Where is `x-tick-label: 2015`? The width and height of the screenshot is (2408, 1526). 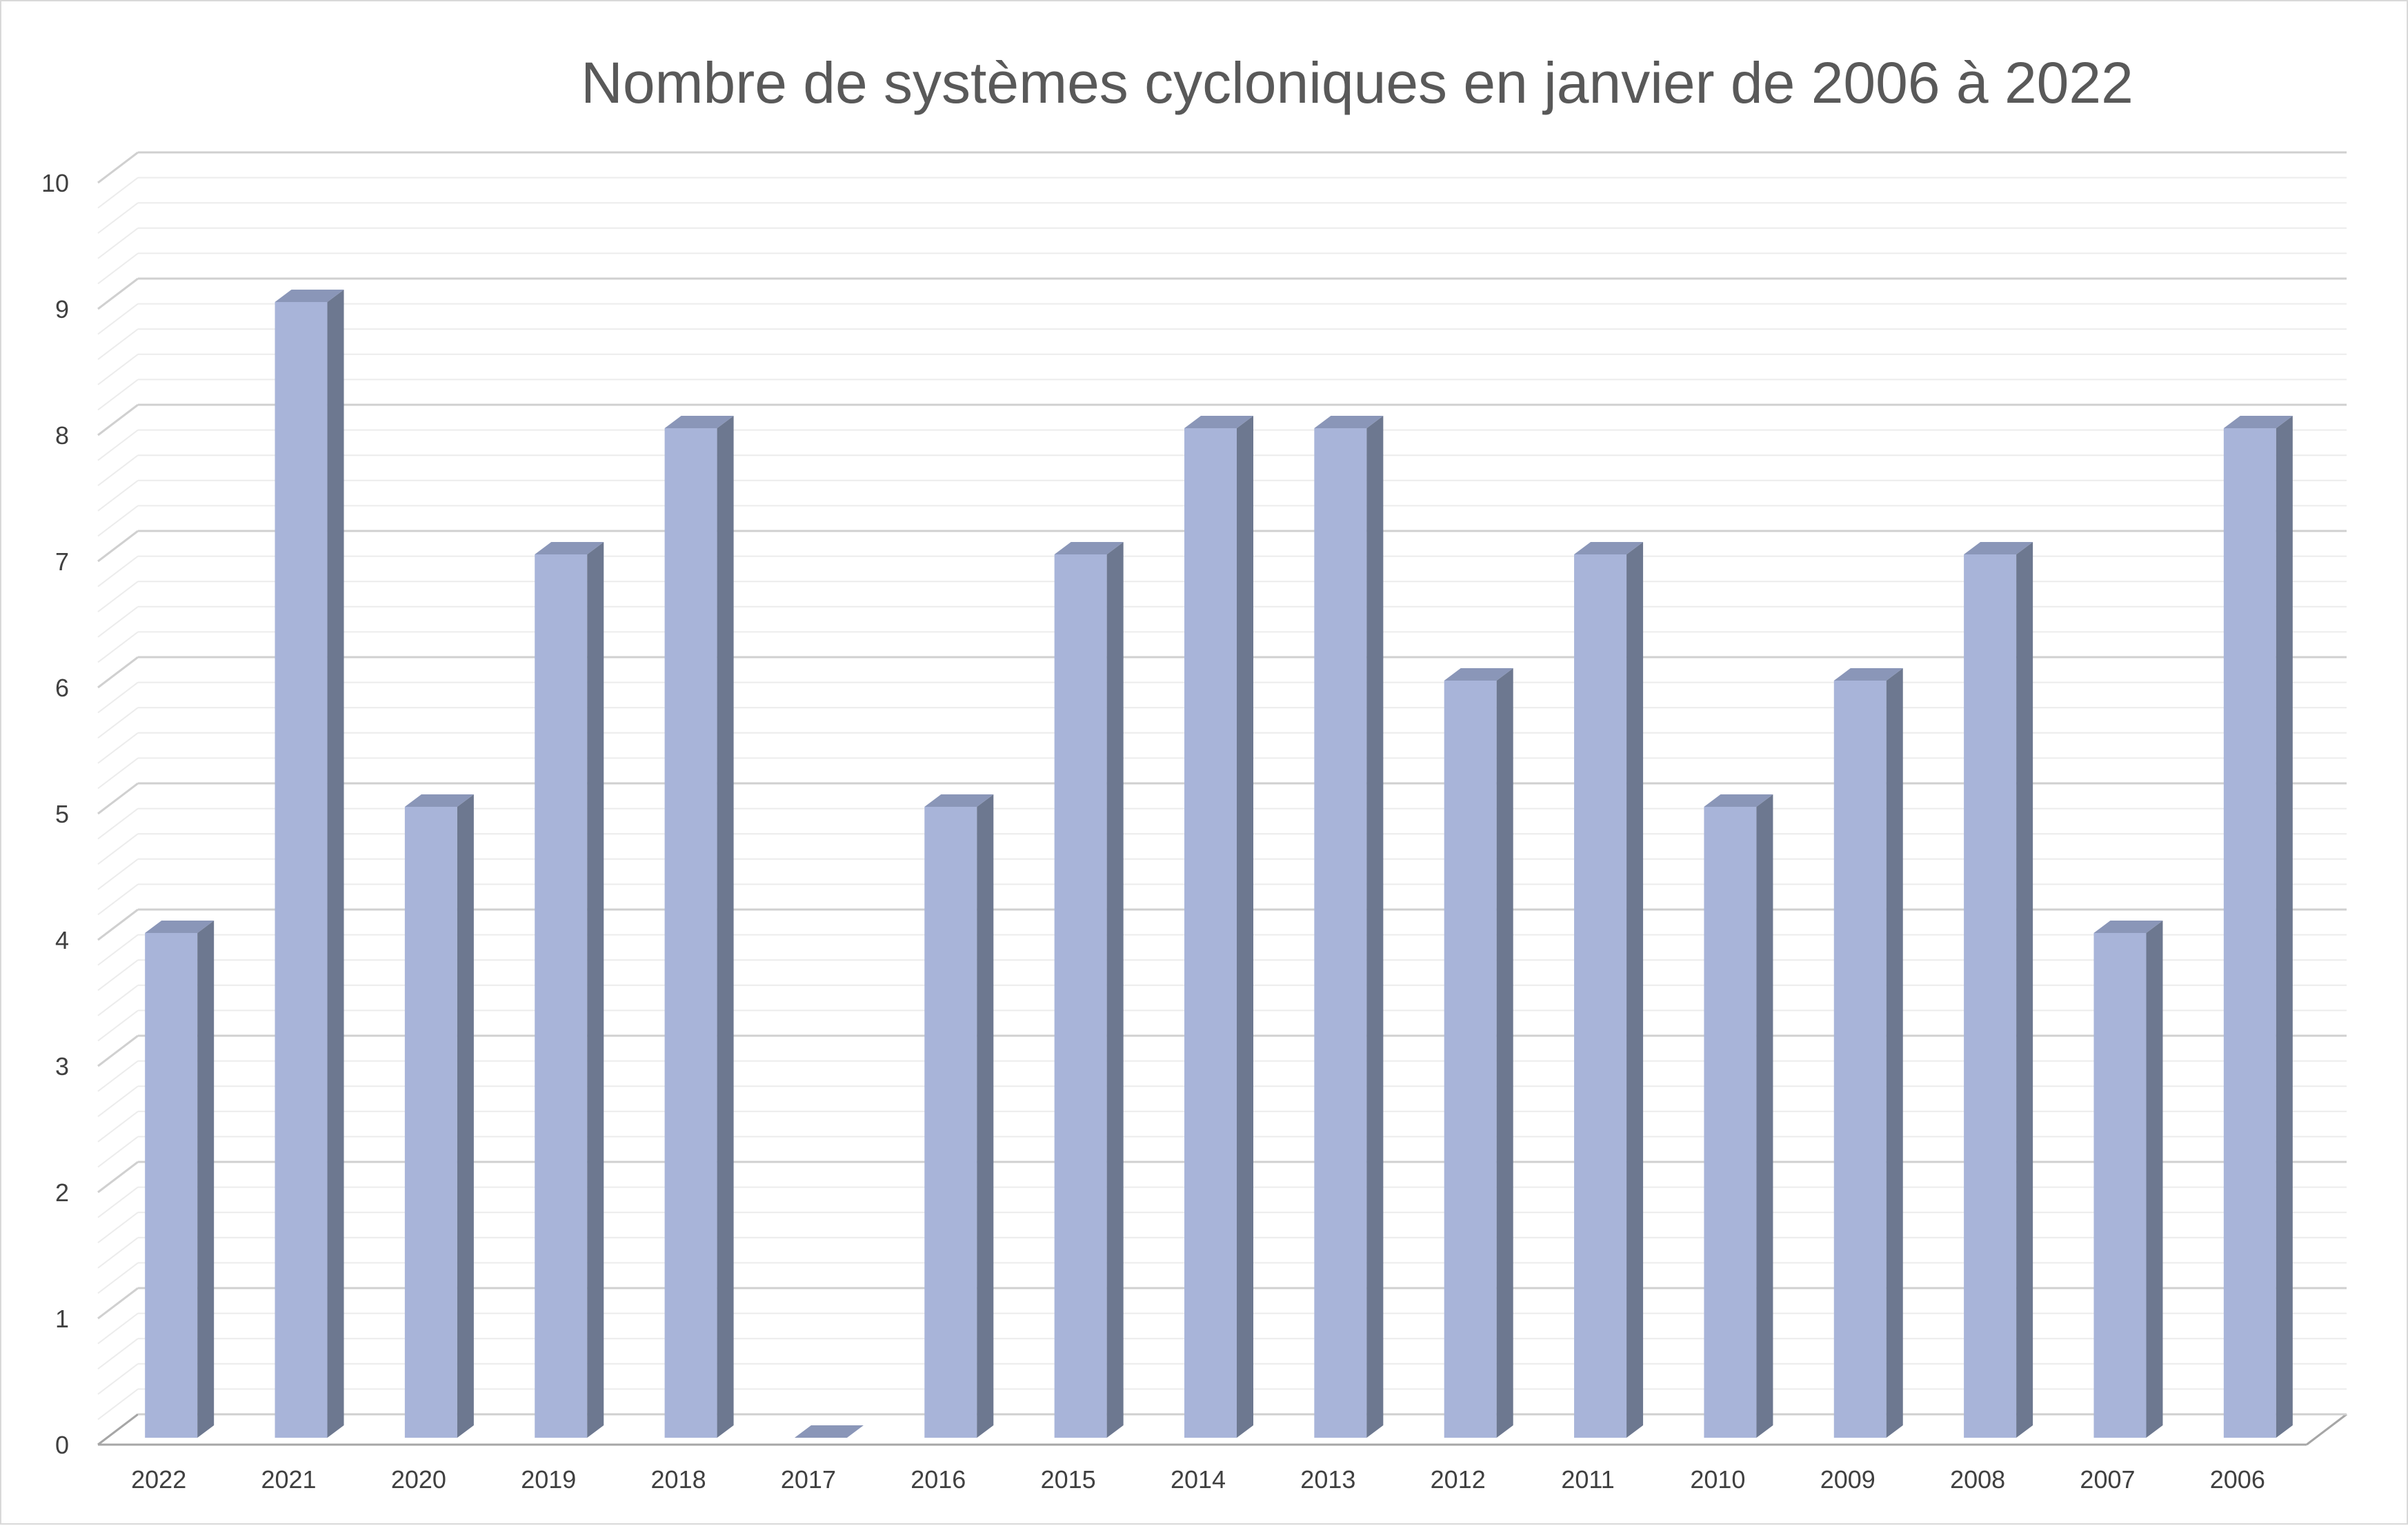 x-tick-label: 2015 is located at coordinates (1068, 1479).